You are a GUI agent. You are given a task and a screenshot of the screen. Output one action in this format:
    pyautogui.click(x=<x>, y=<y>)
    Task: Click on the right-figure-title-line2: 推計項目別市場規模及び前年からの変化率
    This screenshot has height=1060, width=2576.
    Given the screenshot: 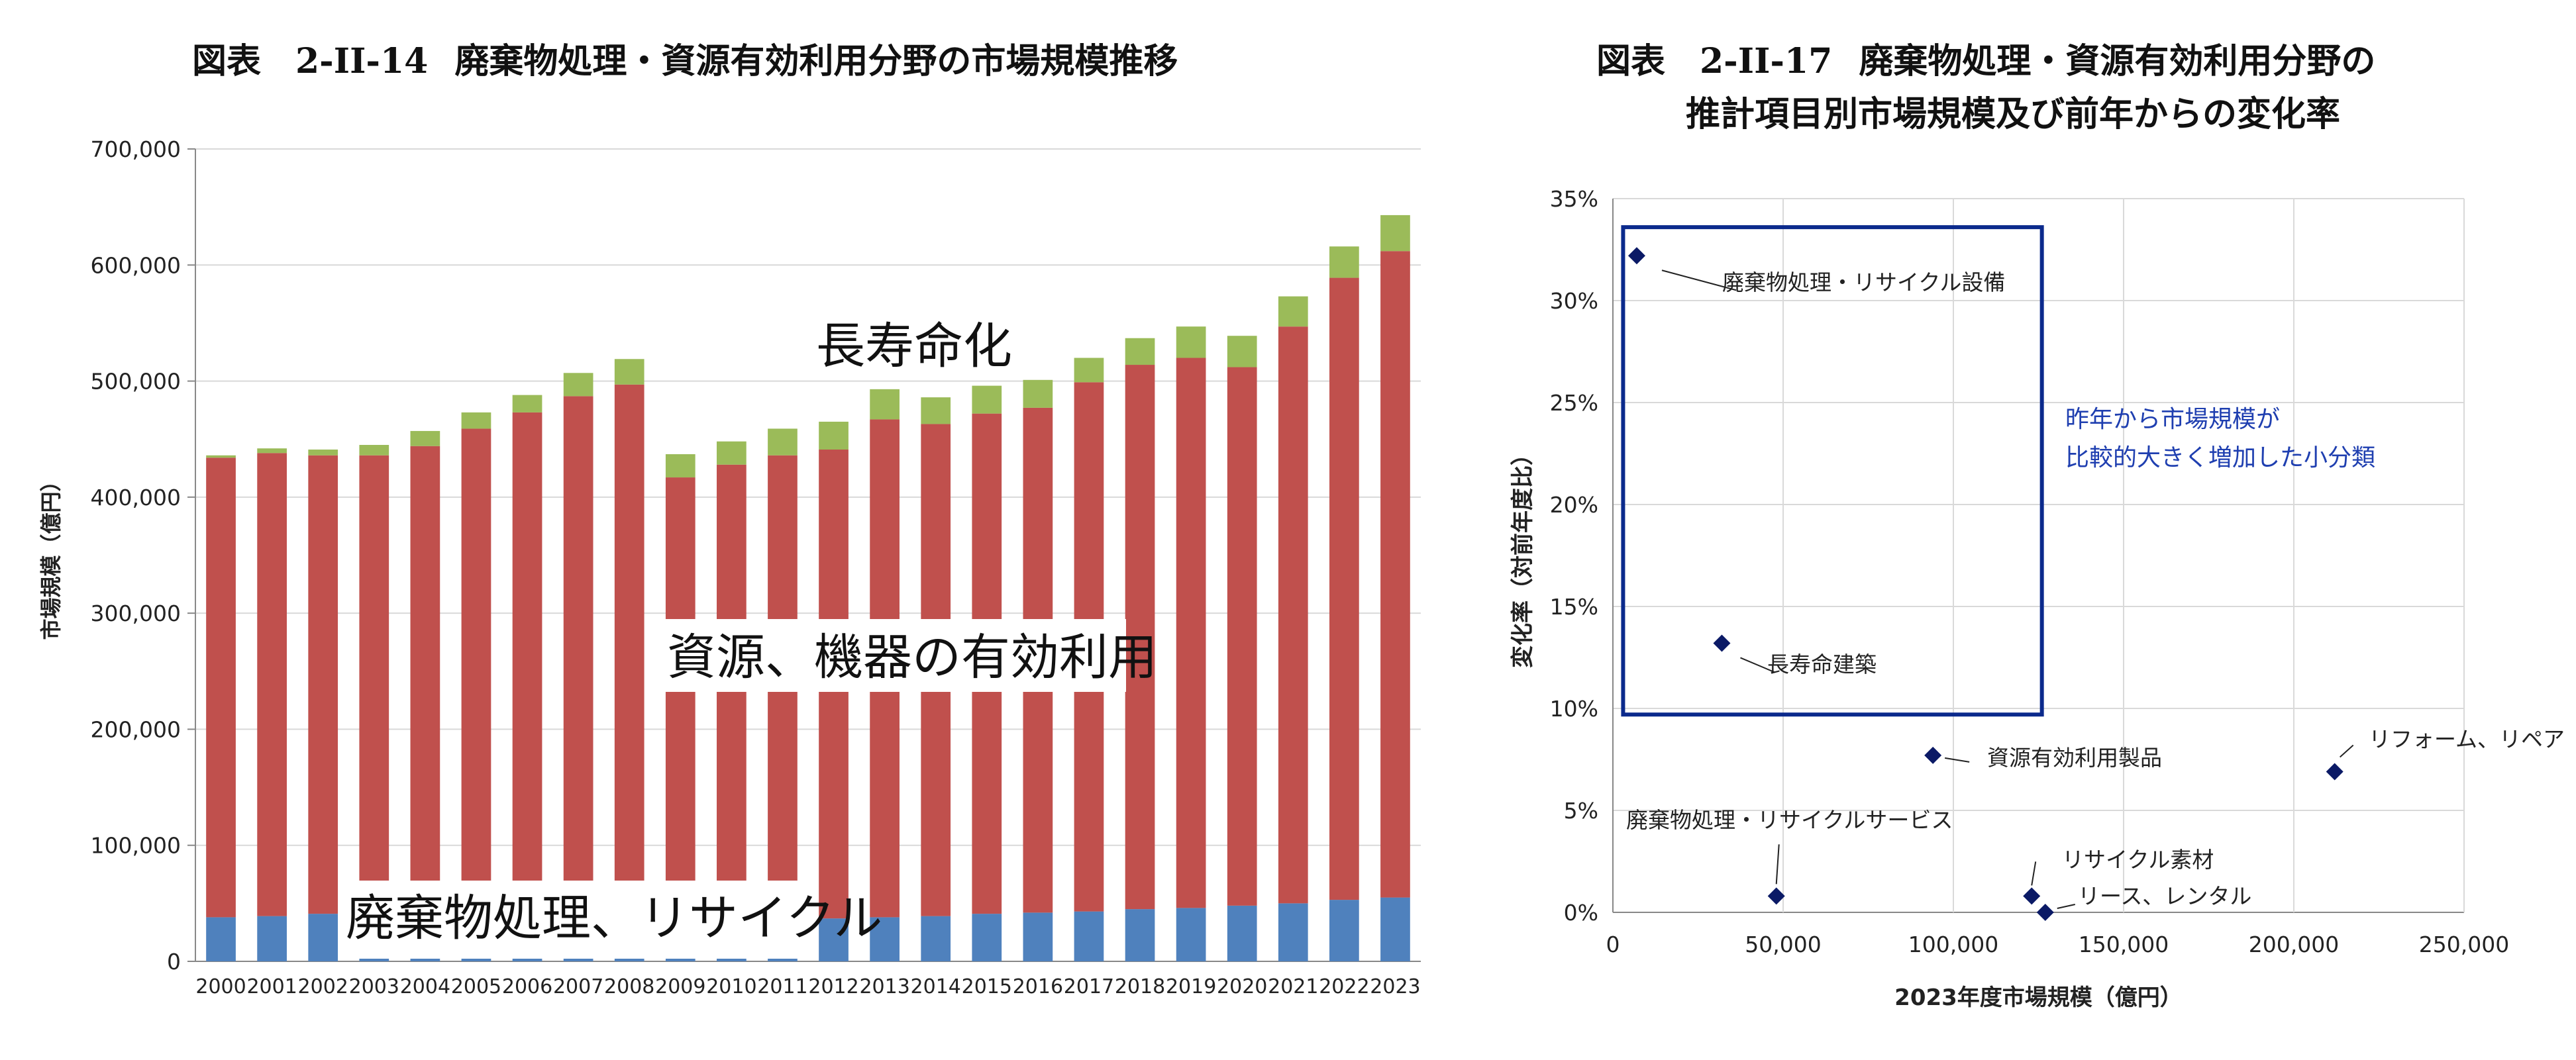 What is the action you would take?
    pyautogui.click(x=2013, y=114)
    